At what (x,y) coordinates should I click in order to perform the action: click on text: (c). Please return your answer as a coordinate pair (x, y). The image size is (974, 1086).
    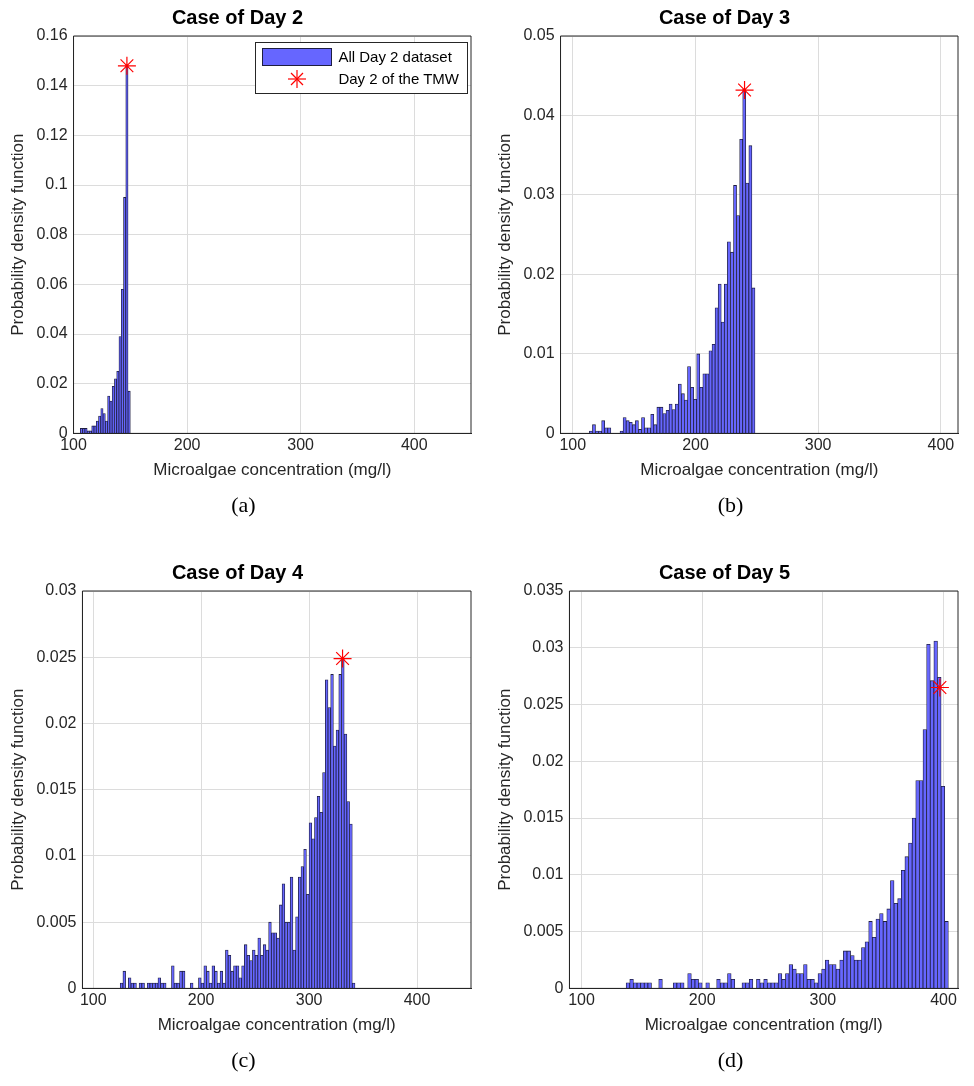
    Looking at the image, I should click on (243, 1060).